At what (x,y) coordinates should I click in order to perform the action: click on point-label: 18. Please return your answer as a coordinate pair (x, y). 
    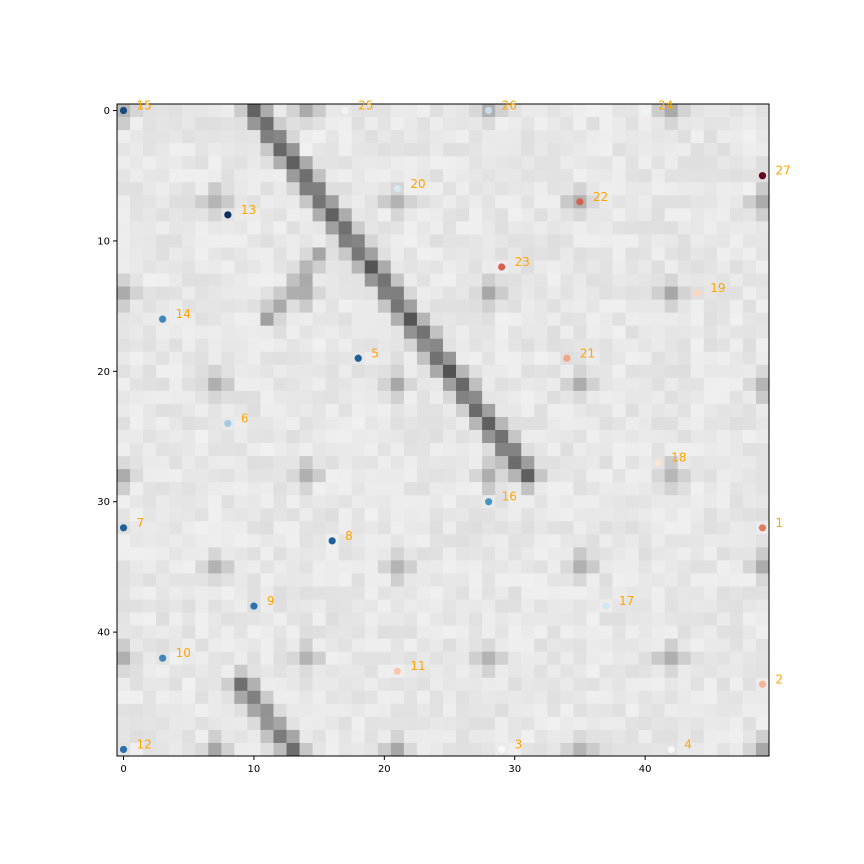
    Looking at the image, I should click on (678, 458).